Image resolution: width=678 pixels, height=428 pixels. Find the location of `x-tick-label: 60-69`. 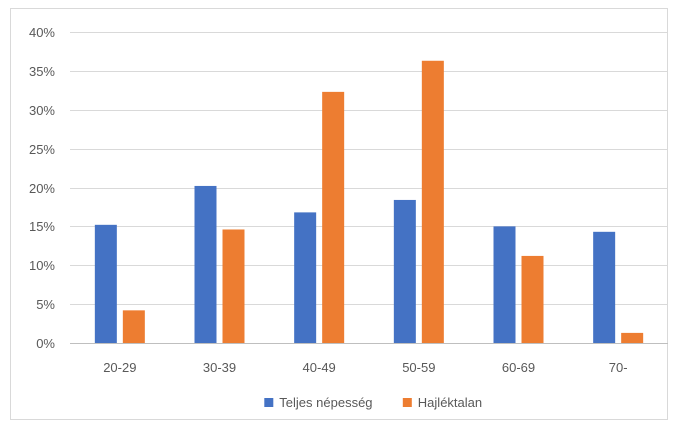

x-tick-label: 60-69 is located at coordinates (518, 367).